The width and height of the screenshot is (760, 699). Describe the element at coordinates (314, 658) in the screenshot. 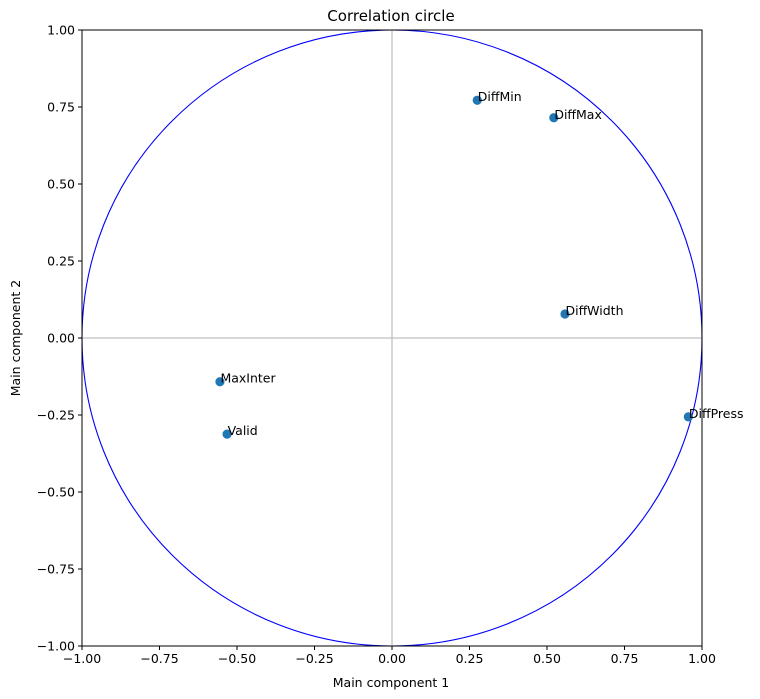

I see `x-tick-label: −0.25` at that location.